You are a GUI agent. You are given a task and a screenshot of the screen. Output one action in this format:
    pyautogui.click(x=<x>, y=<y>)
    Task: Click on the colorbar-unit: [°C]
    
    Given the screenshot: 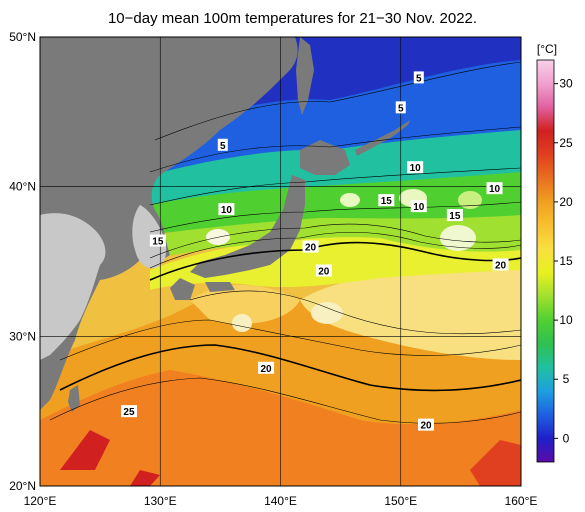 What is the action you would take?
    pyautogui.click(x=547, y=49)
    